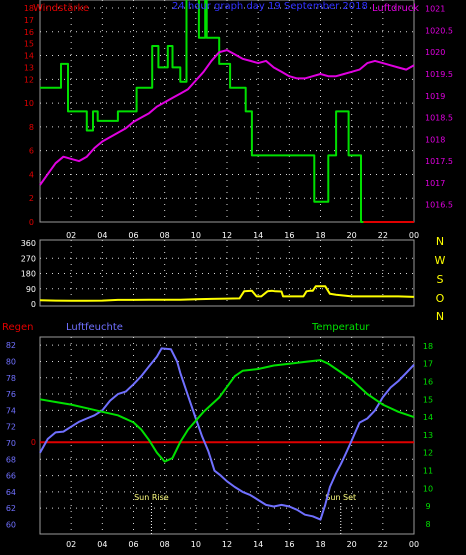 Image resolution: width=466 pixels, height=555 pixels. I want to click on pressure-tick-label: 1020, so click(435, 52).